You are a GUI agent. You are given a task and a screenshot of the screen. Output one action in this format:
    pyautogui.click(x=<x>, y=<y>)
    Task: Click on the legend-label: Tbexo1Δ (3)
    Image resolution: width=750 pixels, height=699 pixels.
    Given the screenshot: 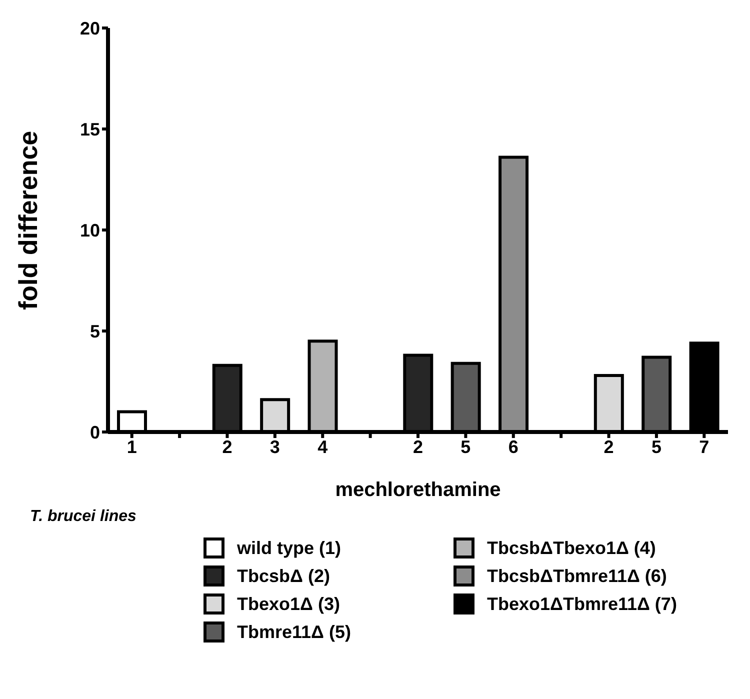 What is the action you would take?
    pyautogui.click(x=288, y=604)
    